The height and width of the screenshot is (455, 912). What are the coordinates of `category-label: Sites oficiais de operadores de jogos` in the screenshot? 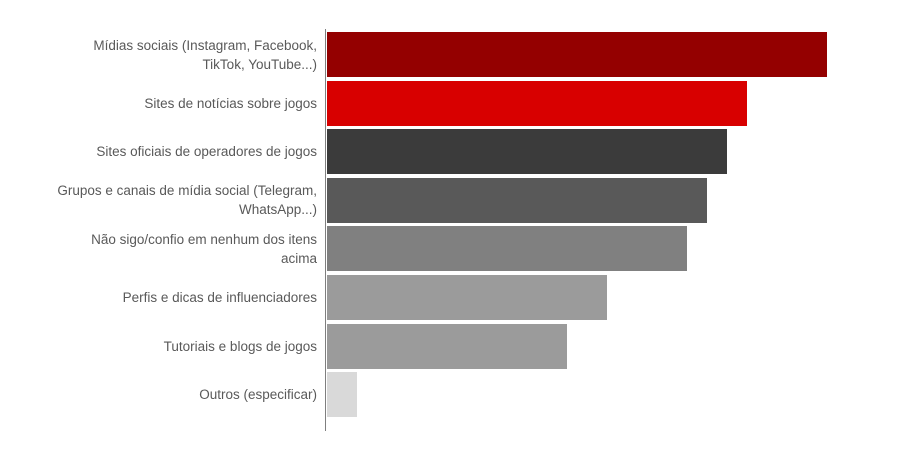 It's located at (206, 152).